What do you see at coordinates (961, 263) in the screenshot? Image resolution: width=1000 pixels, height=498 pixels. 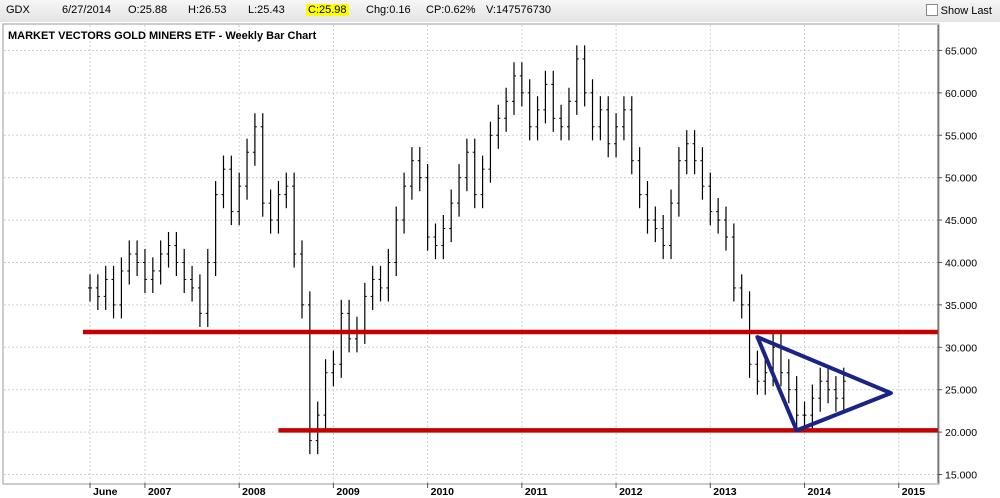 I see `y-tick-label: 40.000` at bounding box center [961, 263].